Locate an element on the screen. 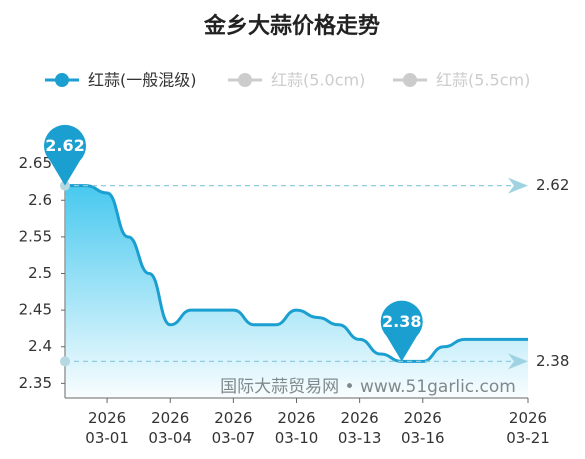 This screenshot has width=585, height=459. y-tick-label: 2.55 is located at coordinates (35, 236).